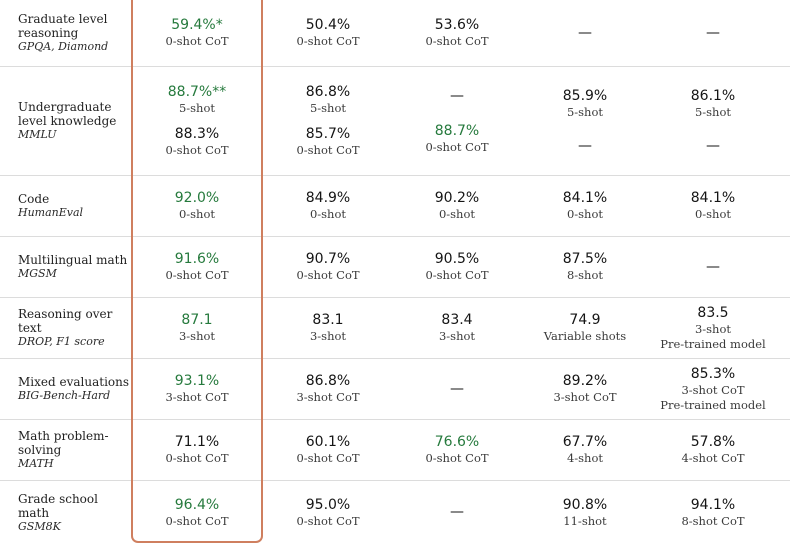  I want to click on score-value: 87.1, so click(197, 320).